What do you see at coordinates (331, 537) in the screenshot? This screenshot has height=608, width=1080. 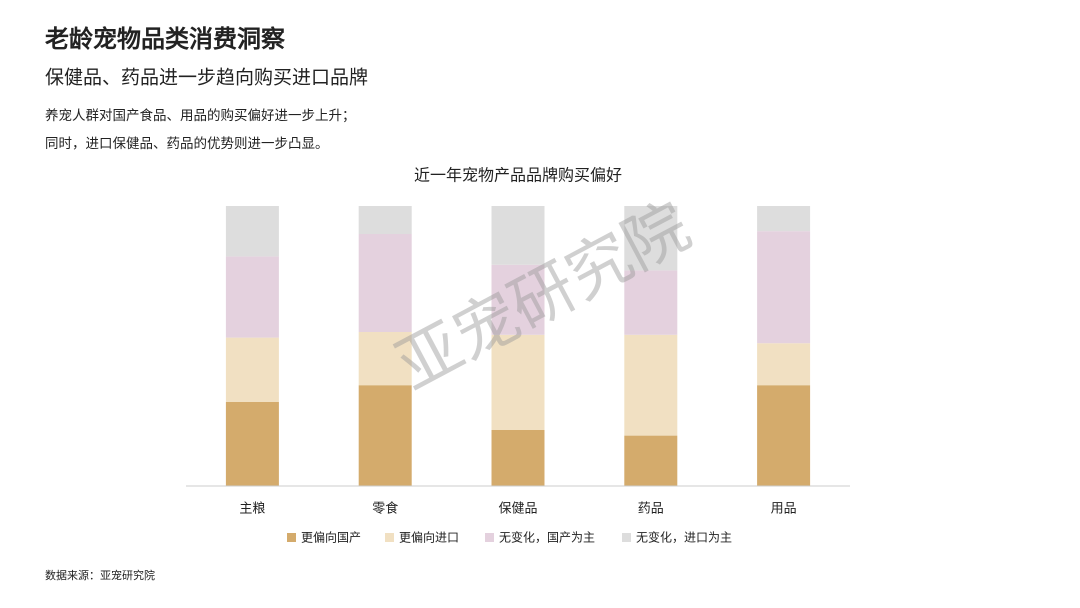 I see `legend-label: 更偏向国产` at bounding box center [331, 537].